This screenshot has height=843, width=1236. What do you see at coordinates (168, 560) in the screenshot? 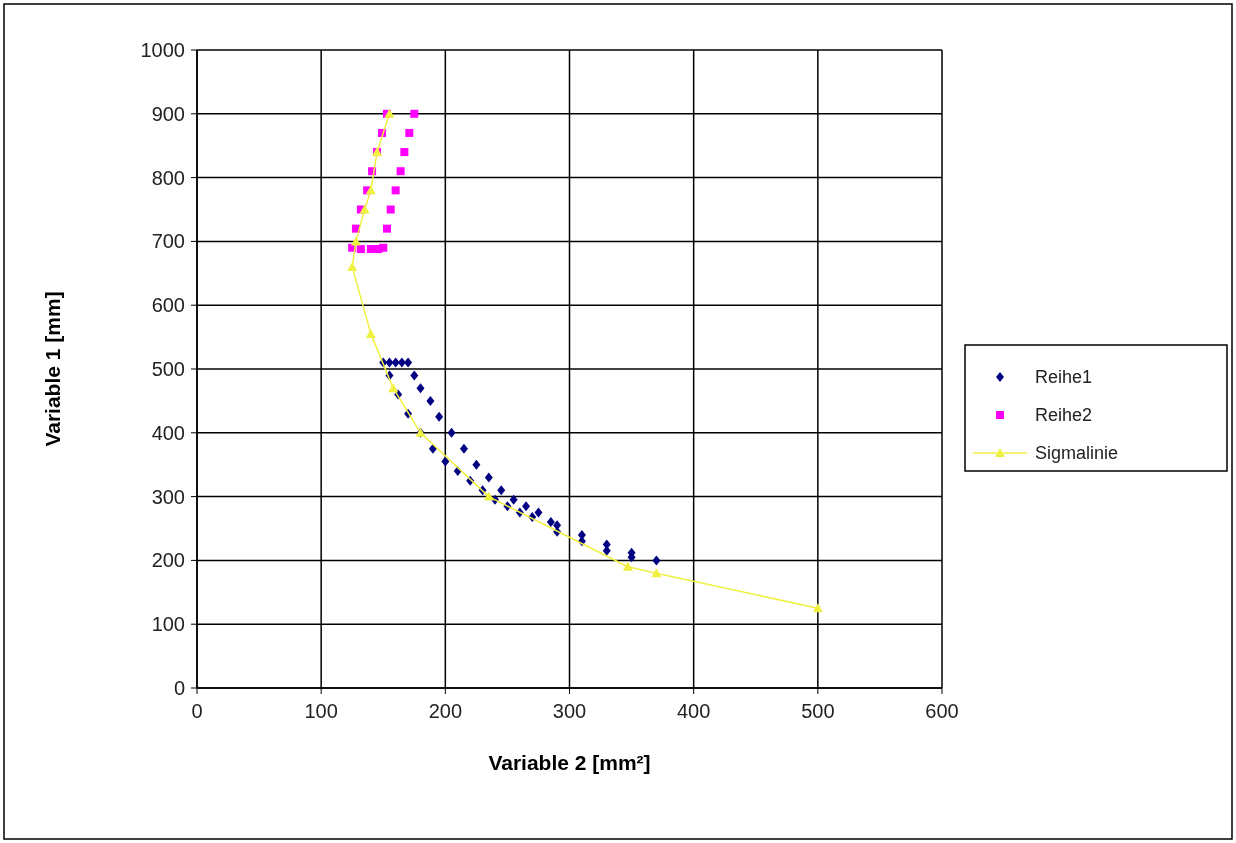
I see `y-tick-label: 200` at bounding box center [168, 560].